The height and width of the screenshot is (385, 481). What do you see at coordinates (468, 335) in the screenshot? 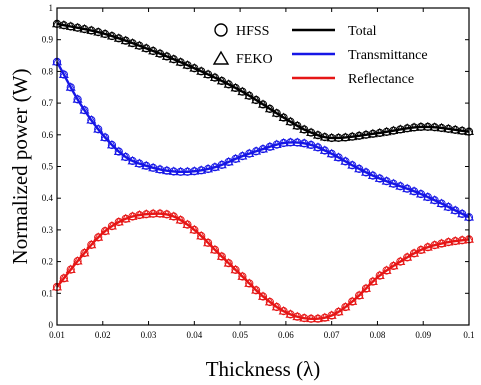
I see `x-tick-label: 0.1` at bounding box center [468, 335].